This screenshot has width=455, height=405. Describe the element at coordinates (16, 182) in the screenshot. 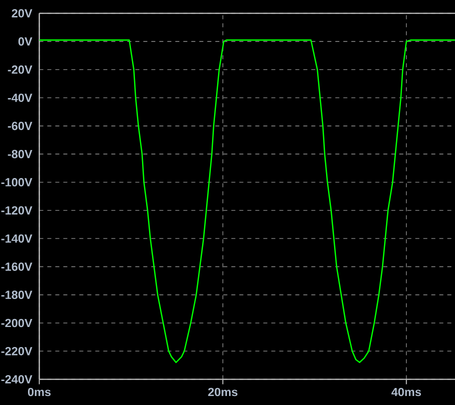

I see `y-tick-label: -100V` at that location.